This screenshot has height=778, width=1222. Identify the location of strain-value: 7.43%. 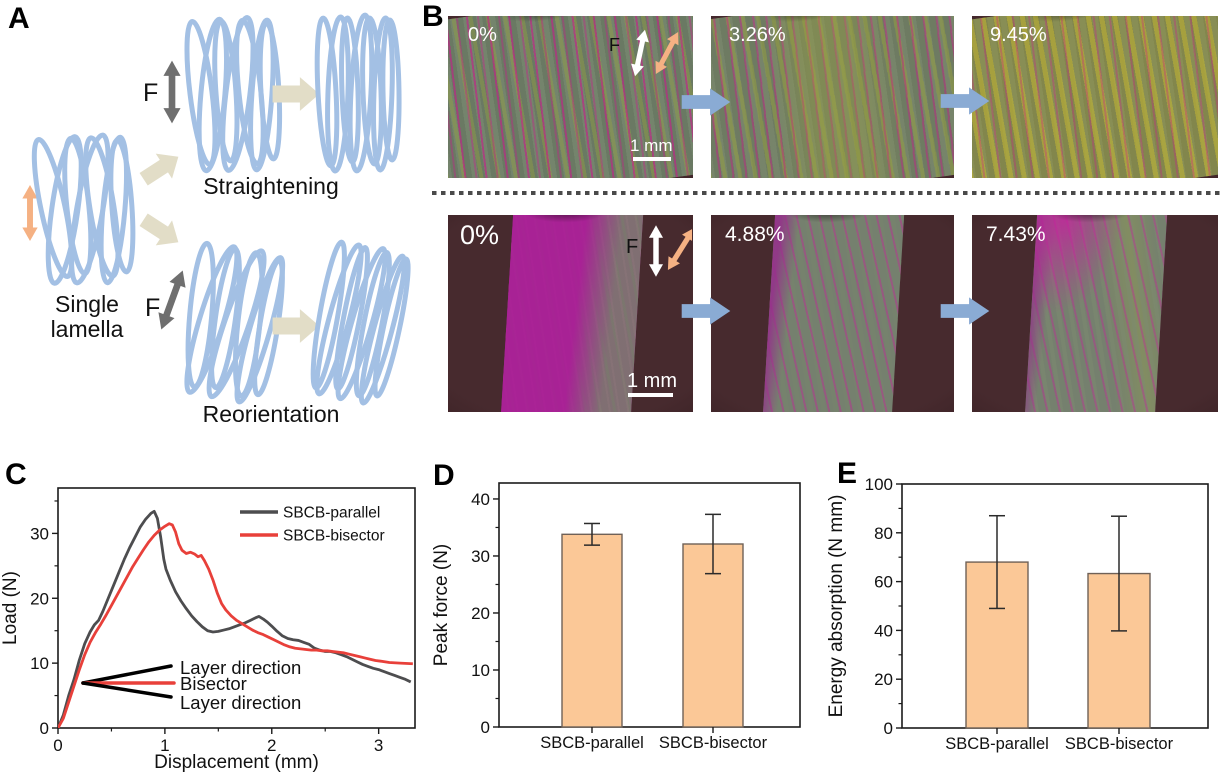
(1016, 234).